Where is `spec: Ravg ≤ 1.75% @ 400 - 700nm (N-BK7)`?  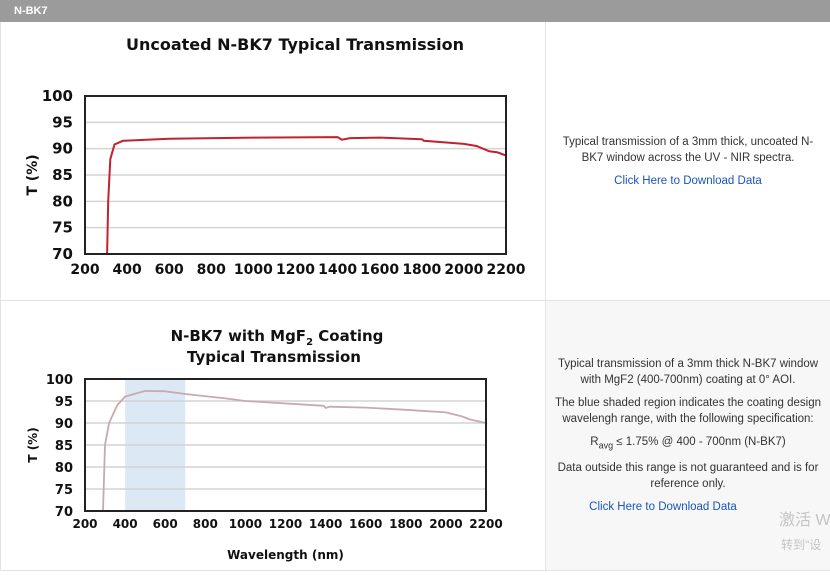 spec: Ravg ≤ 1.75% @ 400 - 700nm (N-BK7) is located at coordinates (688, 443).